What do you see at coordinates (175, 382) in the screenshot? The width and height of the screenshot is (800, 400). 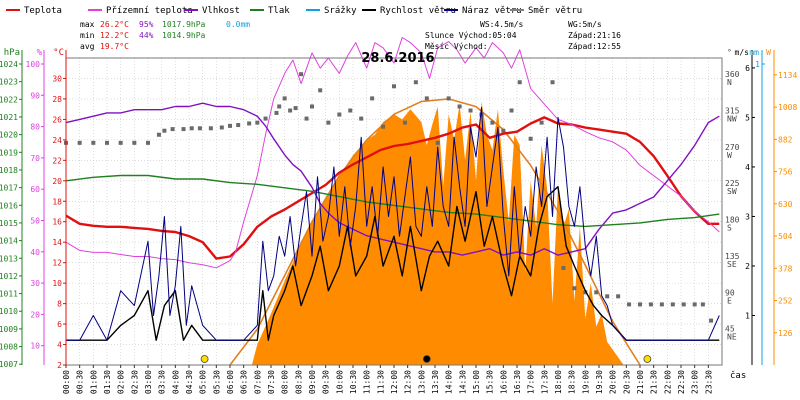 I see `x-tick-label: 04:00` at bounding box center [175, 382].